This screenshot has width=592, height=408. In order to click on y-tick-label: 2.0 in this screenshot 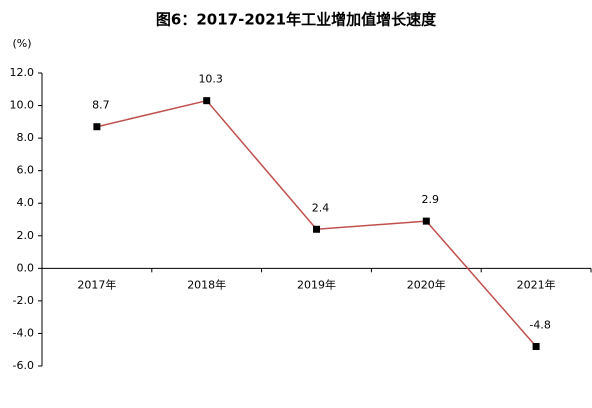, I will do `click(26, 235)`.